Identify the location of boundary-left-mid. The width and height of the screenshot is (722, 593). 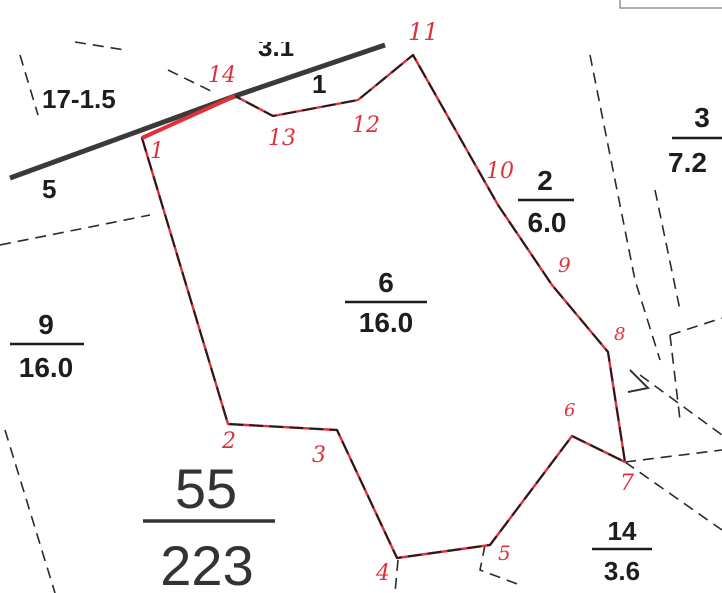
(75, 230).